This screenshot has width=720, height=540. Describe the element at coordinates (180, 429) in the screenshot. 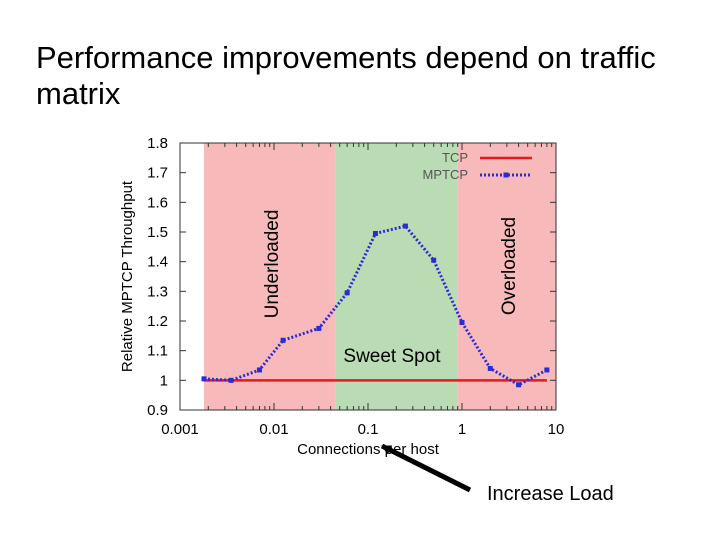

I see `x-tick-label: 0.001` at that location.